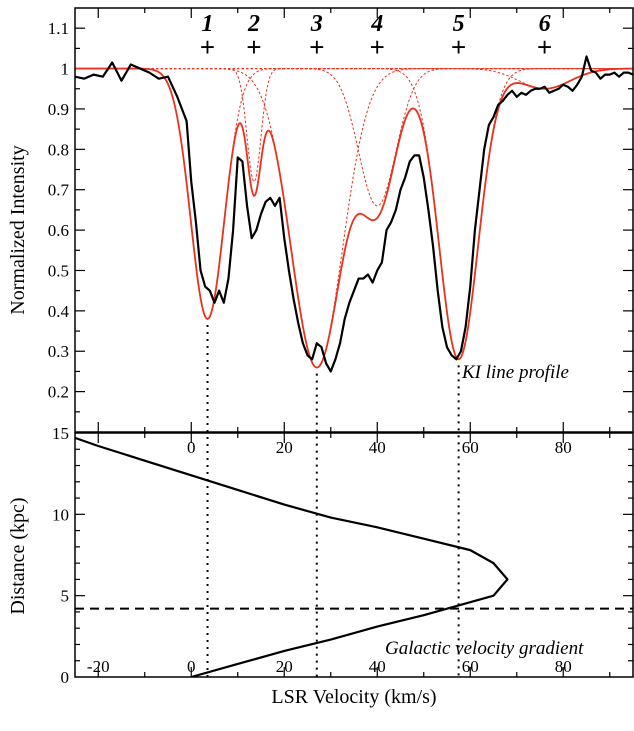 The width and height of the screenshot is (634, 731). What do you see at coordinates (58, 28) in the screenshot?
I see `y-tick-label: 1.1` at bounding box center [58, 28].